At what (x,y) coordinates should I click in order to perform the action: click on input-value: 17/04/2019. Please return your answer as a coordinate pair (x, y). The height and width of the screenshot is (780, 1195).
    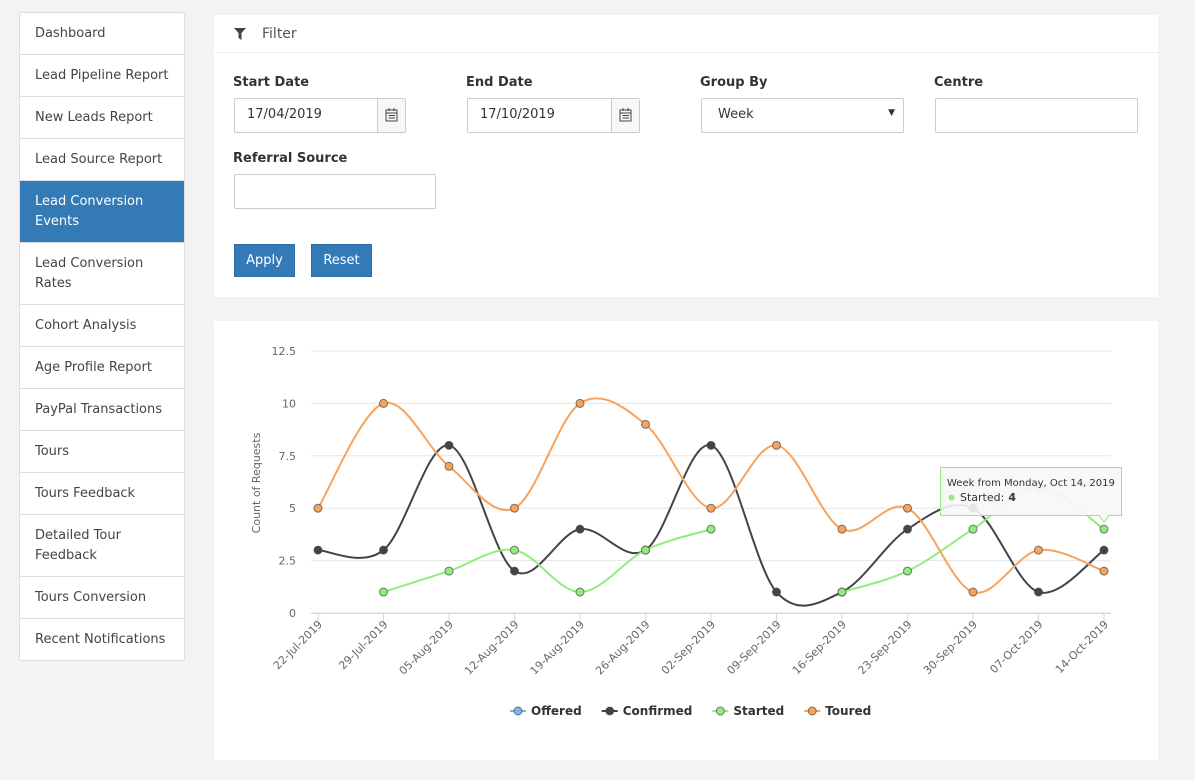
    Looking at the image, I should click on (284, 114).